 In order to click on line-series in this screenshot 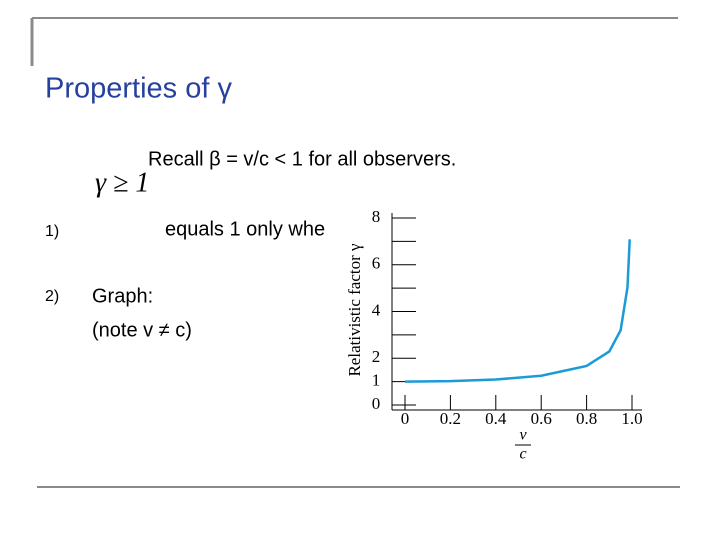, I will do `click(517, 311)`.